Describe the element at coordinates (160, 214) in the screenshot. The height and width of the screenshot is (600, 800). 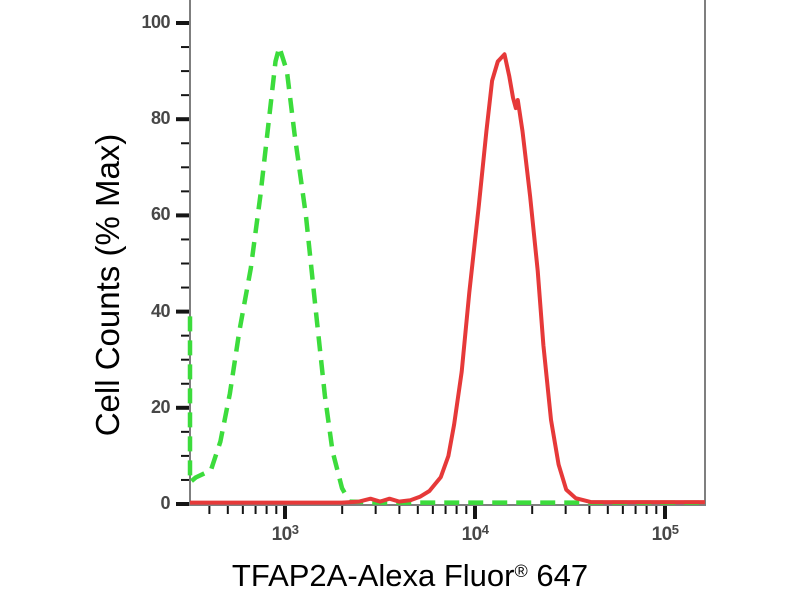
I see `y-tick-label-60: 60` at that location.